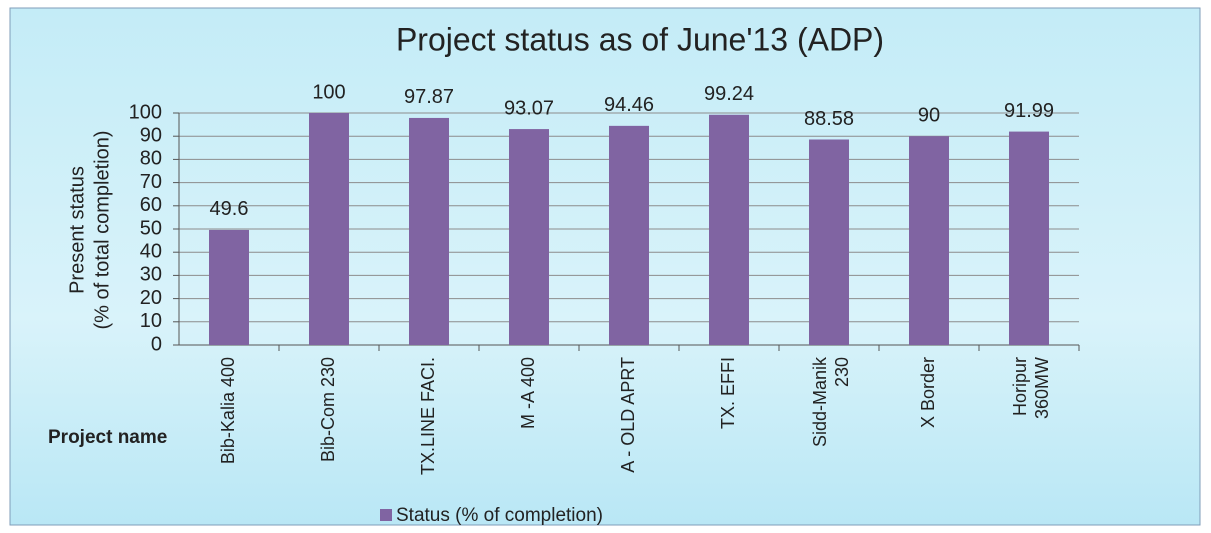 This screenshot has width=1211, height=533. I want to click on data-label: 100, so click(328, 92).